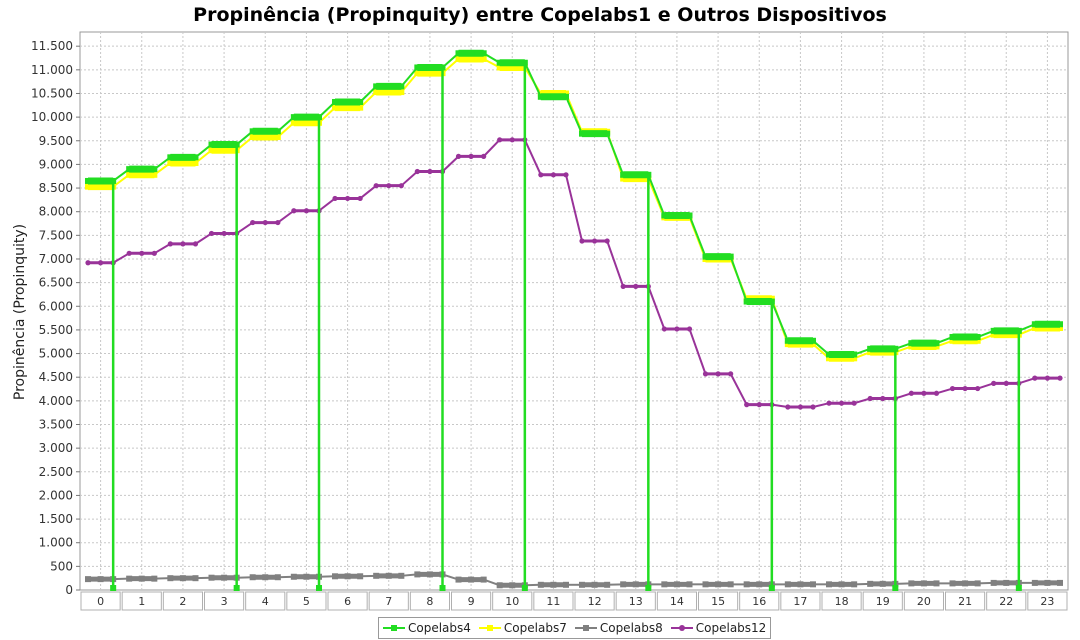 Image resolution: width=1080 pixels, height=640 pixels. Describe the element at coordinates (56, 235) in the screenshot. I see `y-tick-label: 7.500` at that location.